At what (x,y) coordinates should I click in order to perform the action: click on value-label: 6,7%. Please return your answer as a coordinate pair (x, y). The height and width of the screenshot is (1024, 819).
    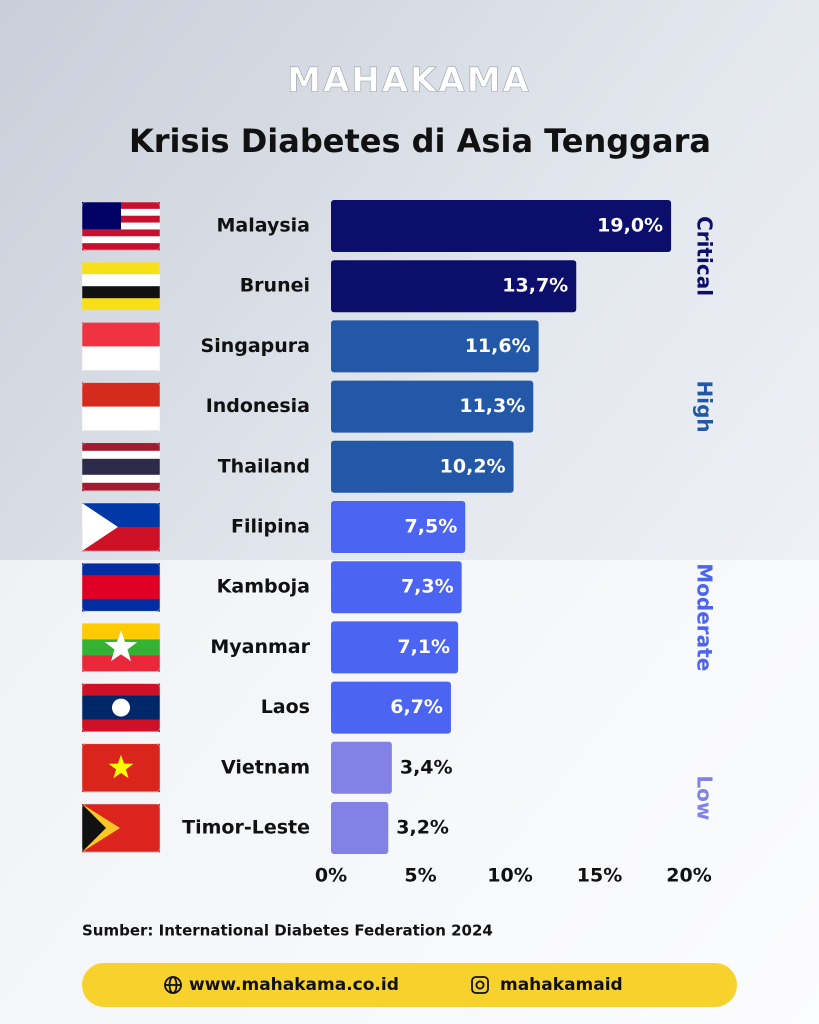
    Looking at the image, I should click on (416, 707).